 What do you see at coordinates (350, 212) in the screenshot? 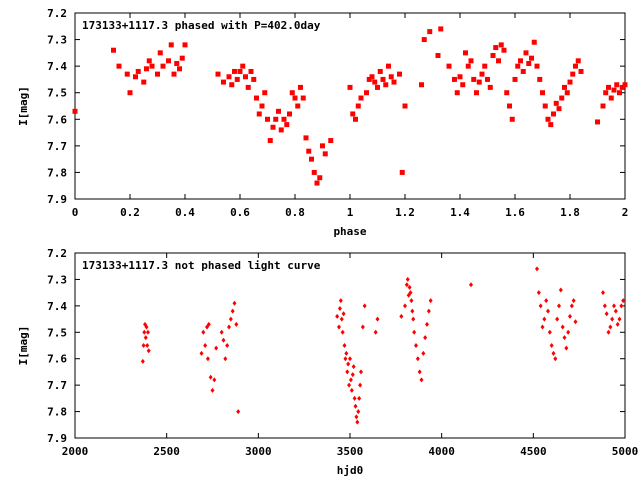
I see `x-tick-label: 1` at bounding box center [350, 212].